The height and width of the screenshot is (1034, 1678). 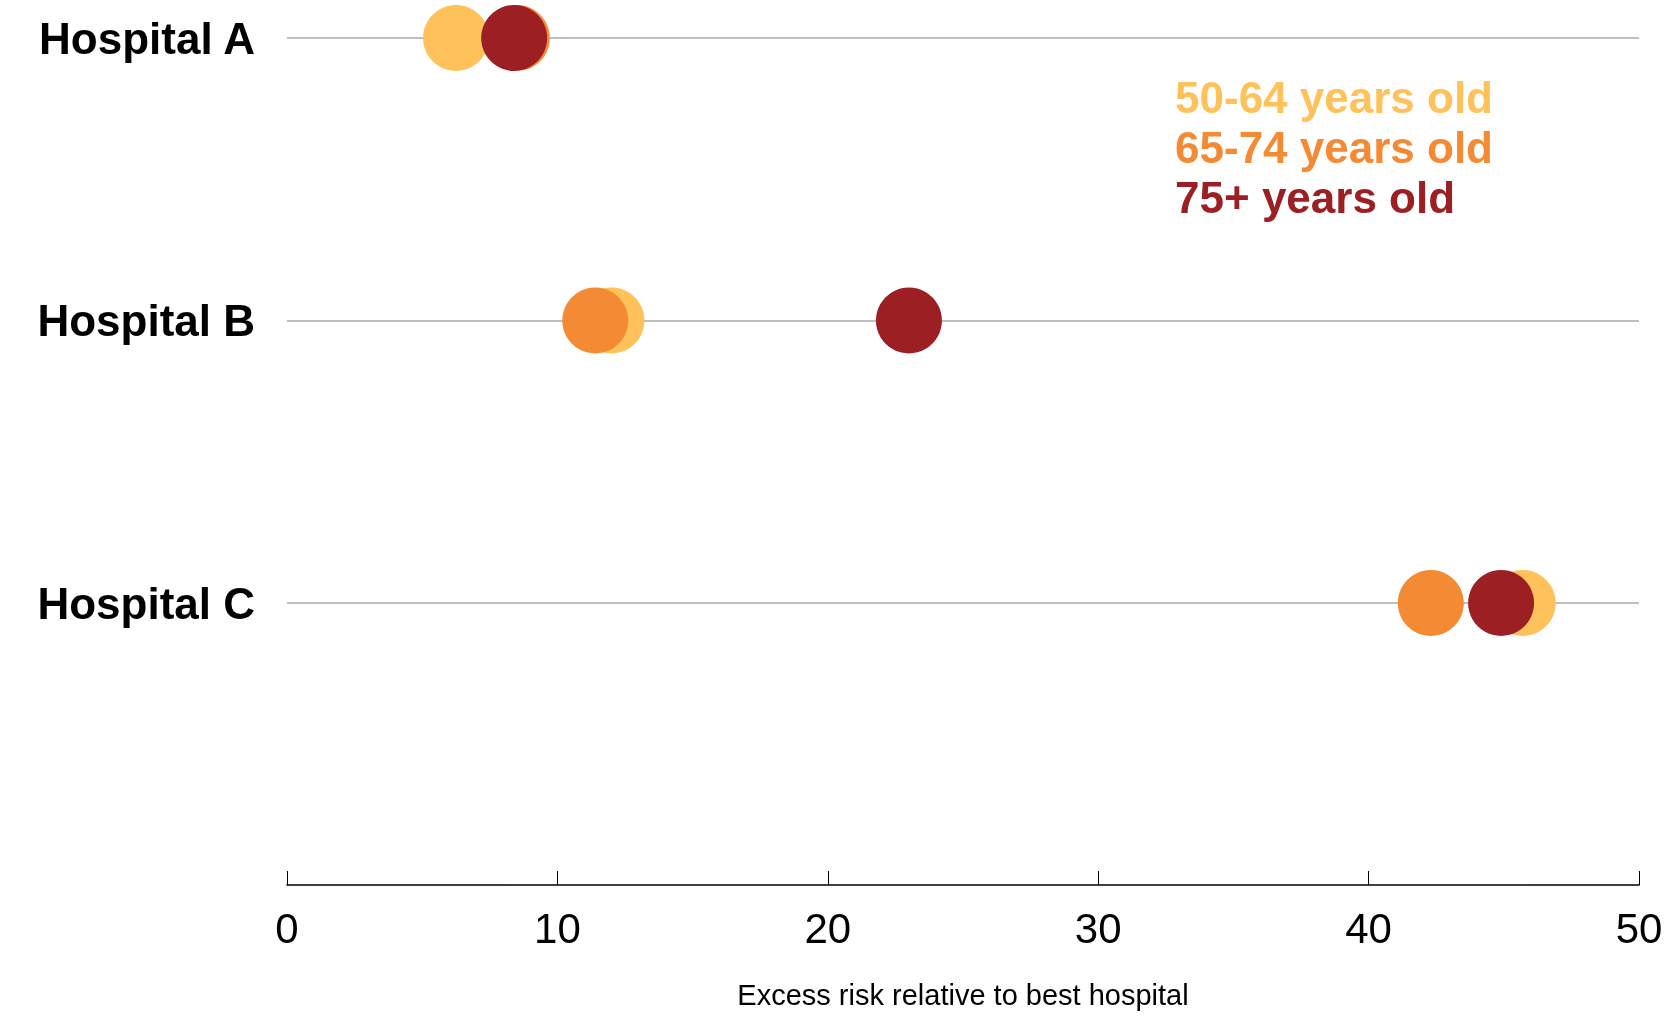 What do you see at coordinates (287, 928) in the screenshot?
I see `x-tick-label: 0` at bounding box center [287, 928].